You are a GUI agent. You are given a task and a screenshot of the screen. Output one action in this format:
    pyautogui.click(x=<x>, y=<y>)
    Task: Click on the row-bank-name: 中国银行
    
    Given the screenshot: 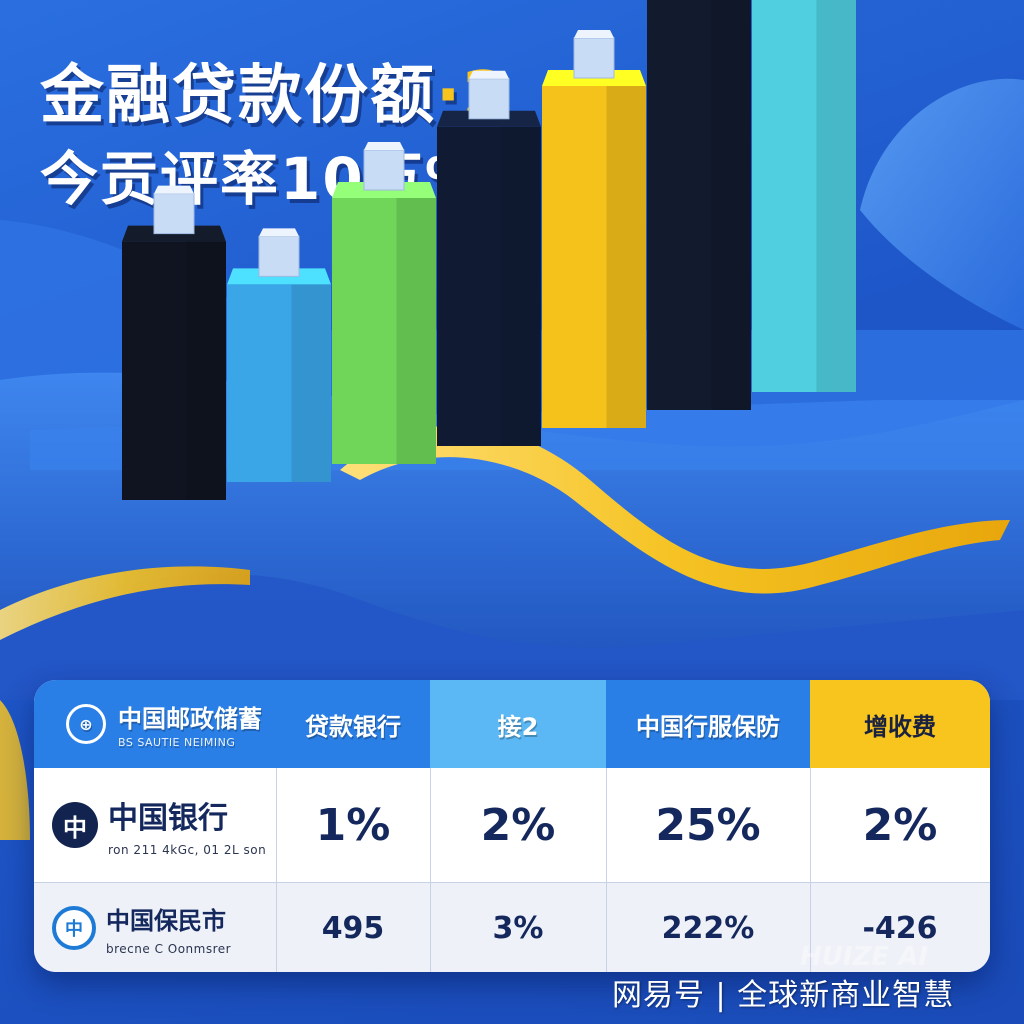 What is the action you would take?
    pyautogui.click(x=168, y=818)
    